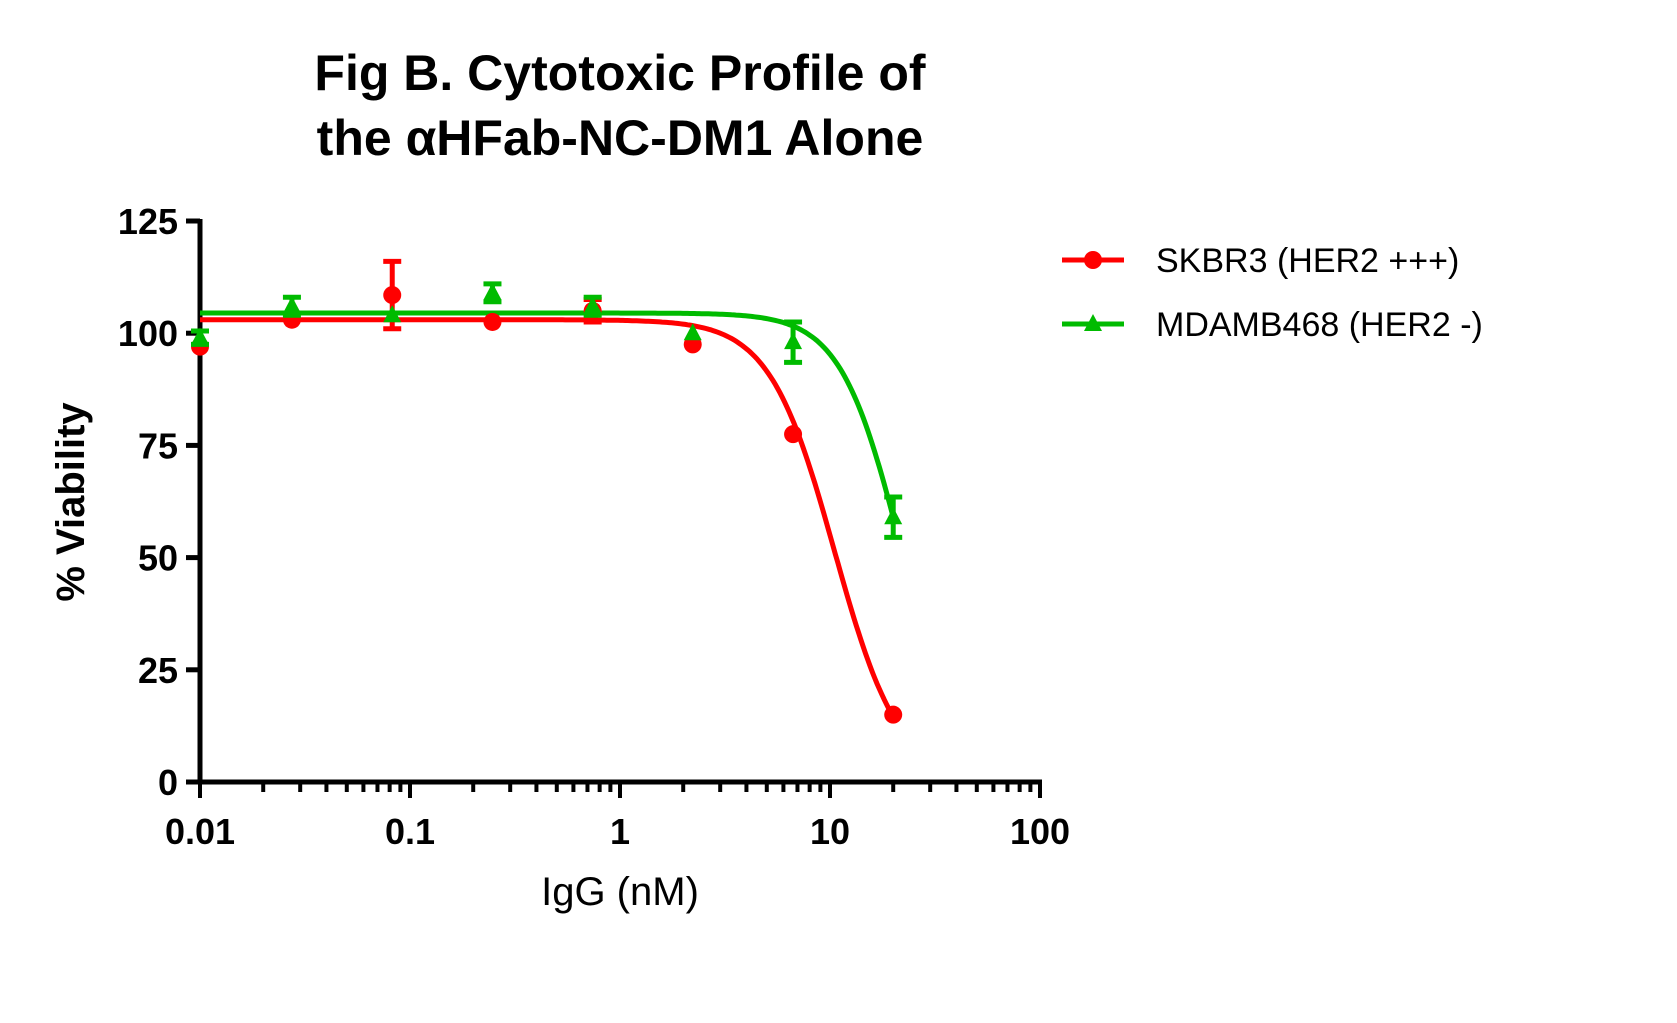  Describe the element at coordinates (410, 831) in the screenshot. I see `x-tick-label: 0.1` at that location.